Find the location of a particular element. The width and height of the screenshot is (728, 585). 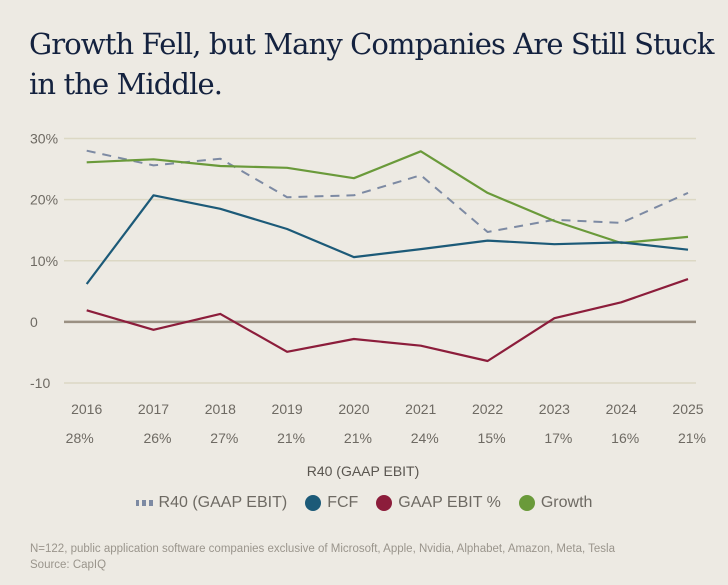

footer-source: Source: CapIQ is located at coordinates (68, 565).